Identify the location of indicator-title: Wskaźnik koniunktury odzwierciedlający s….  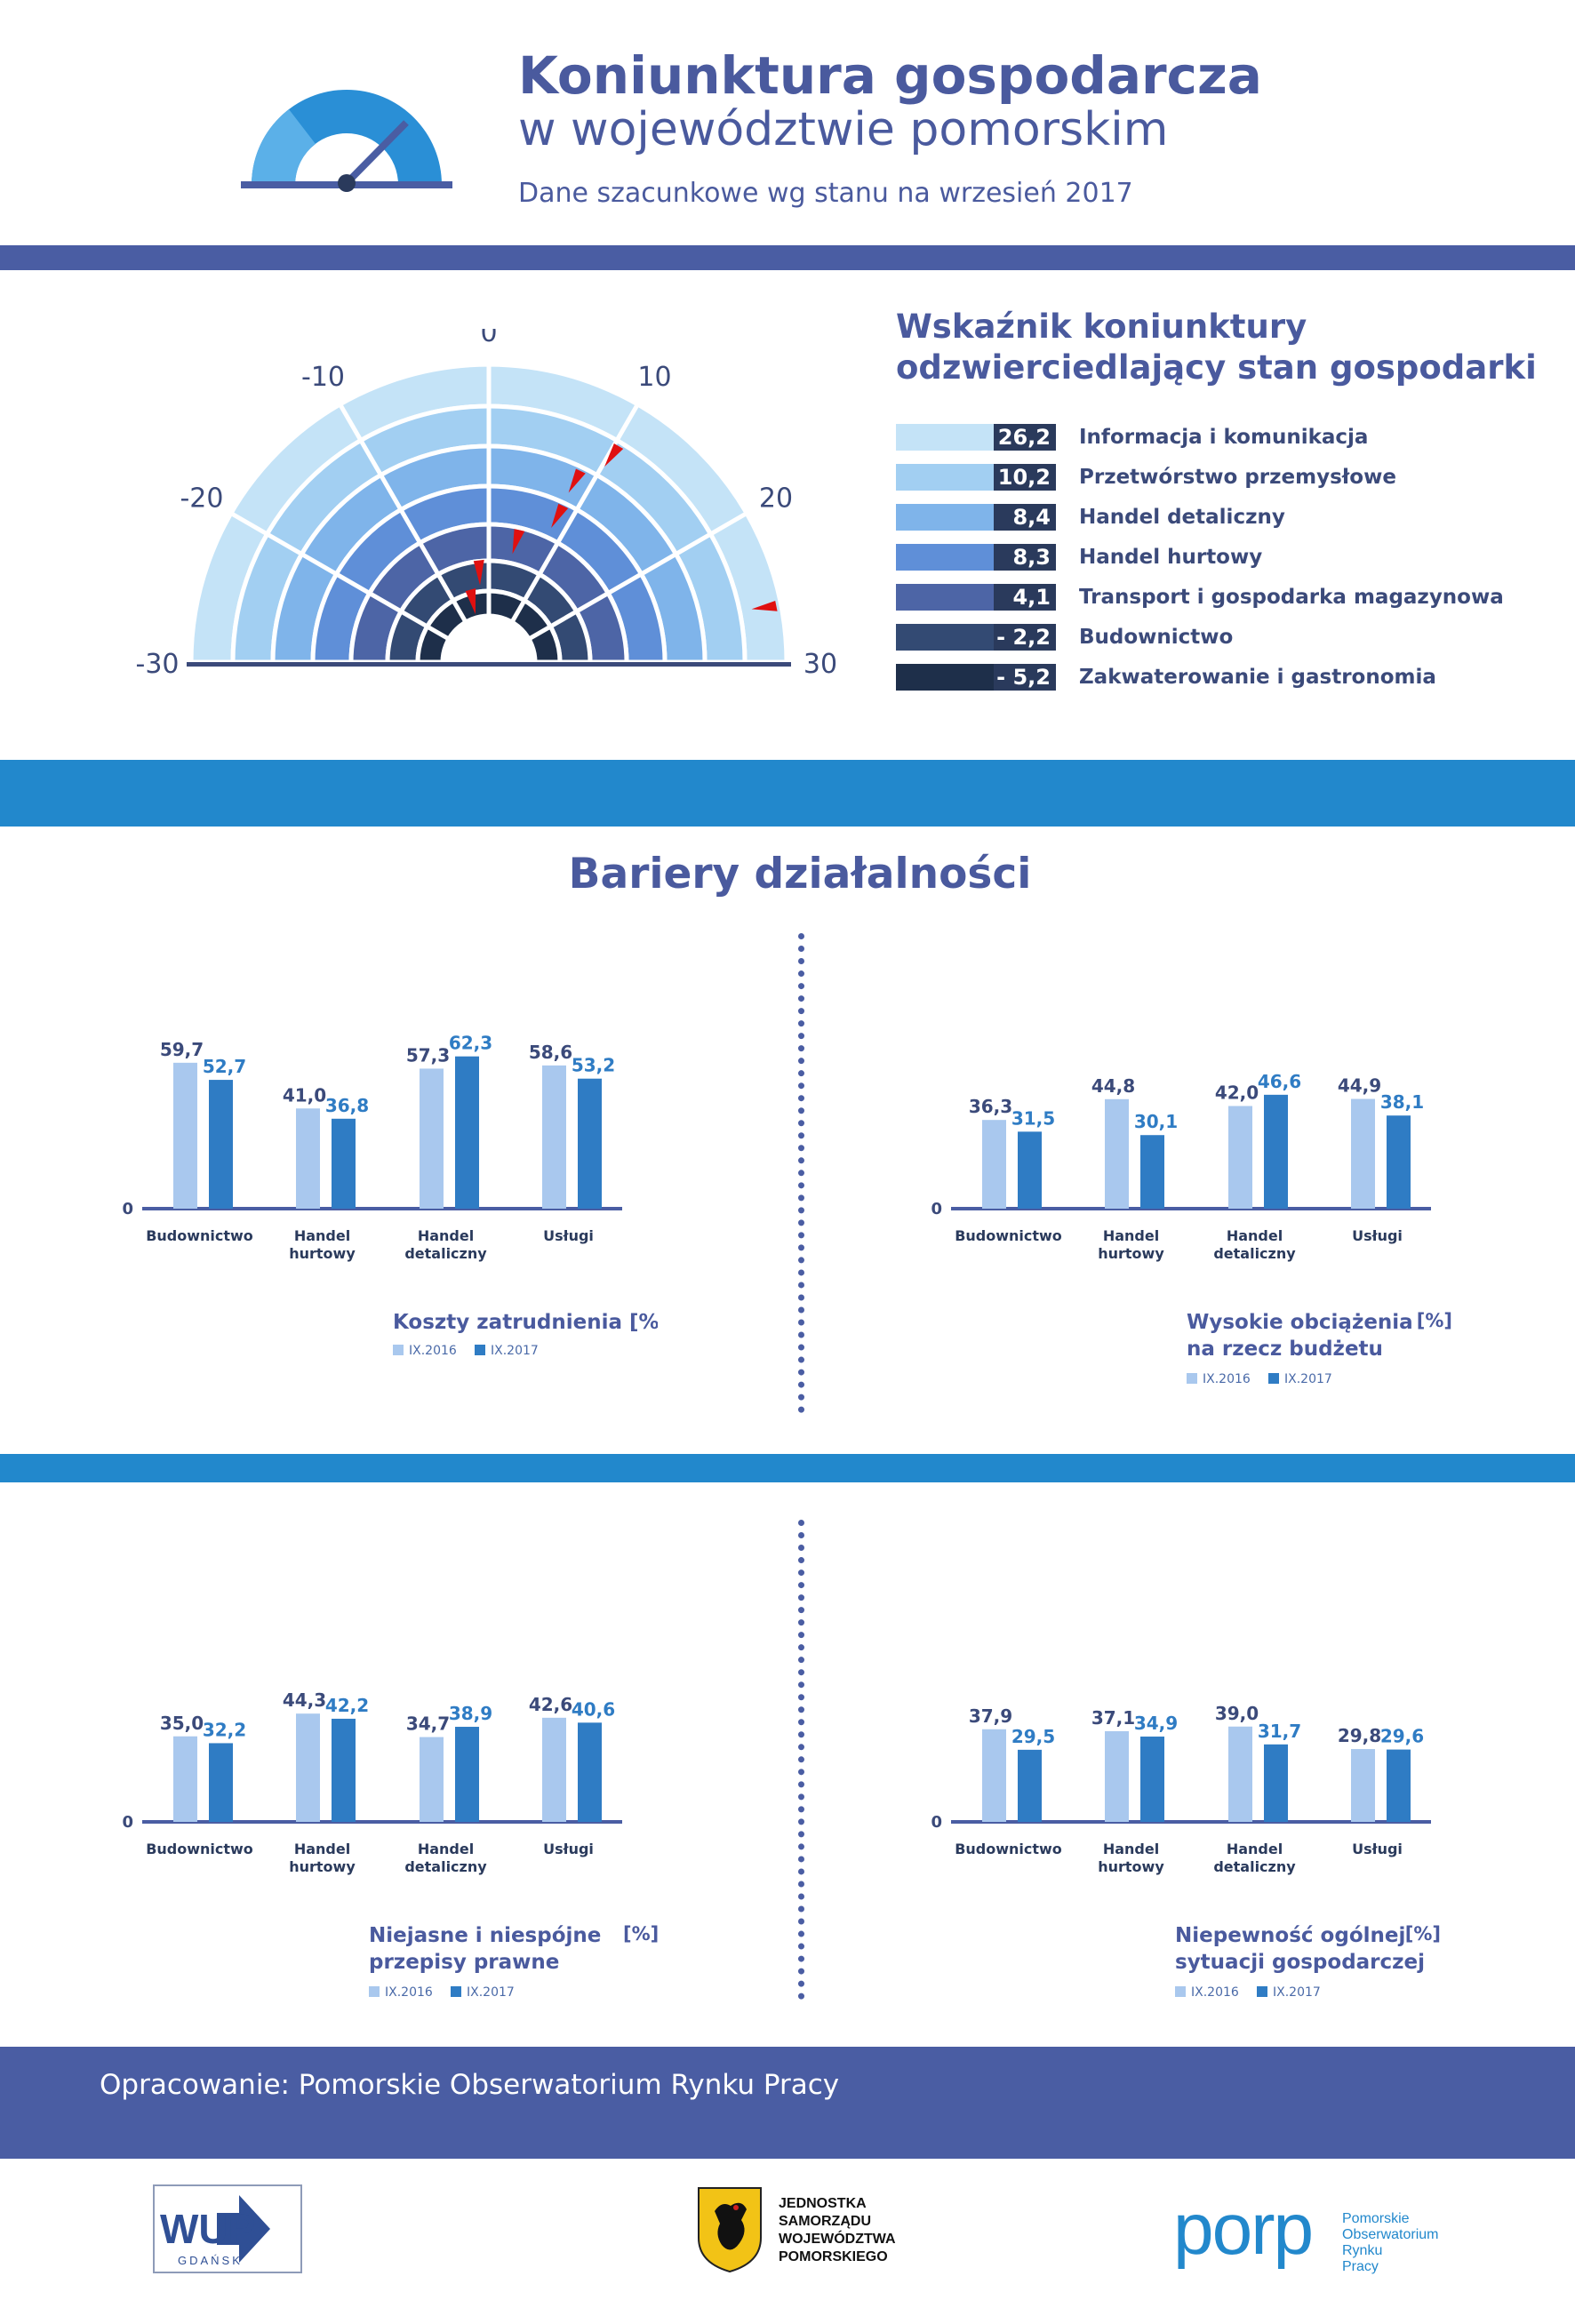
(1216, 347).